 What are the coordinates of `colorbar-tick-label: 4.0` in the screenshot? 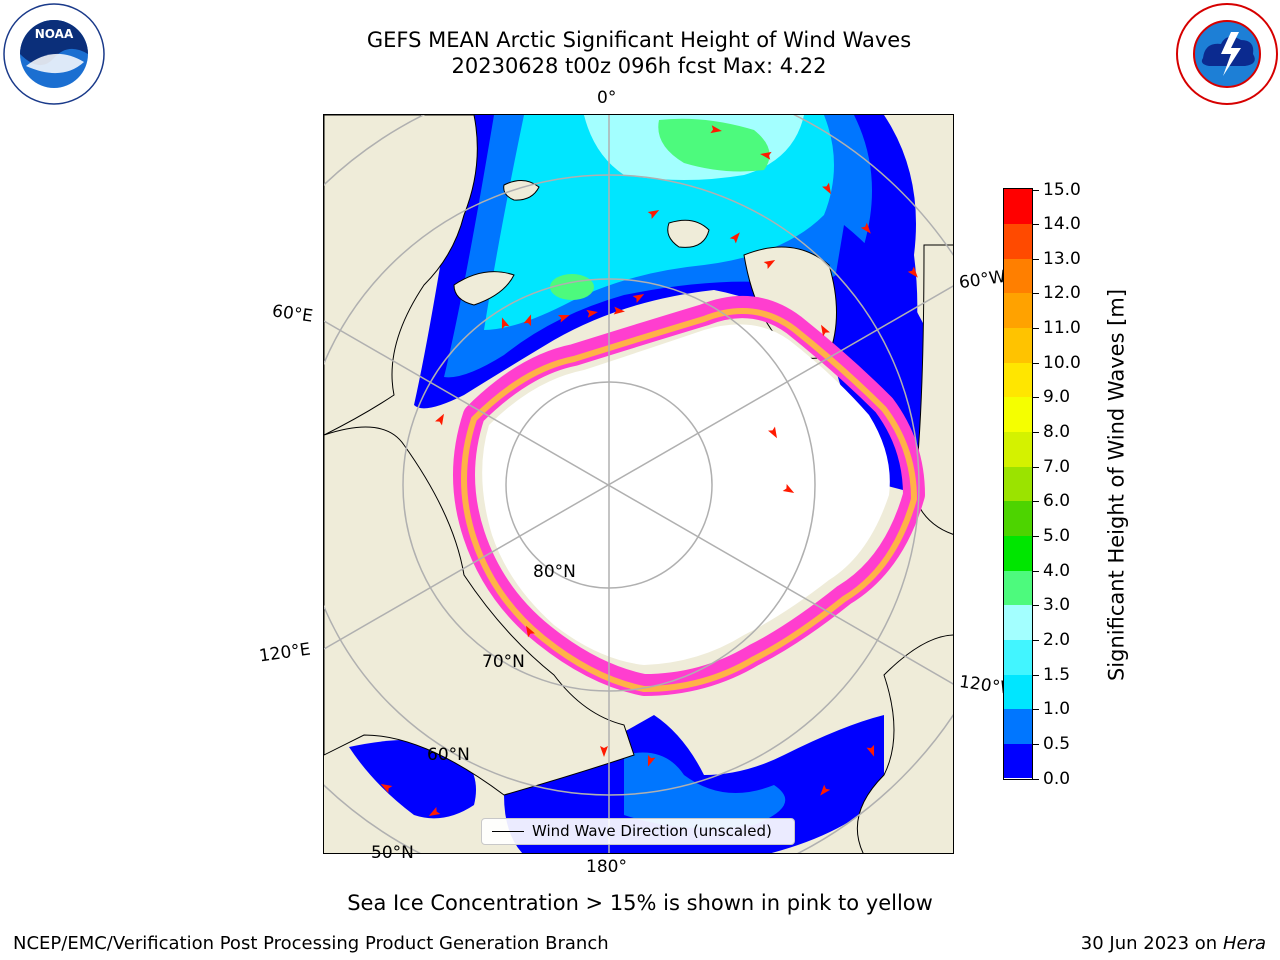 It's located at (1057, 570).